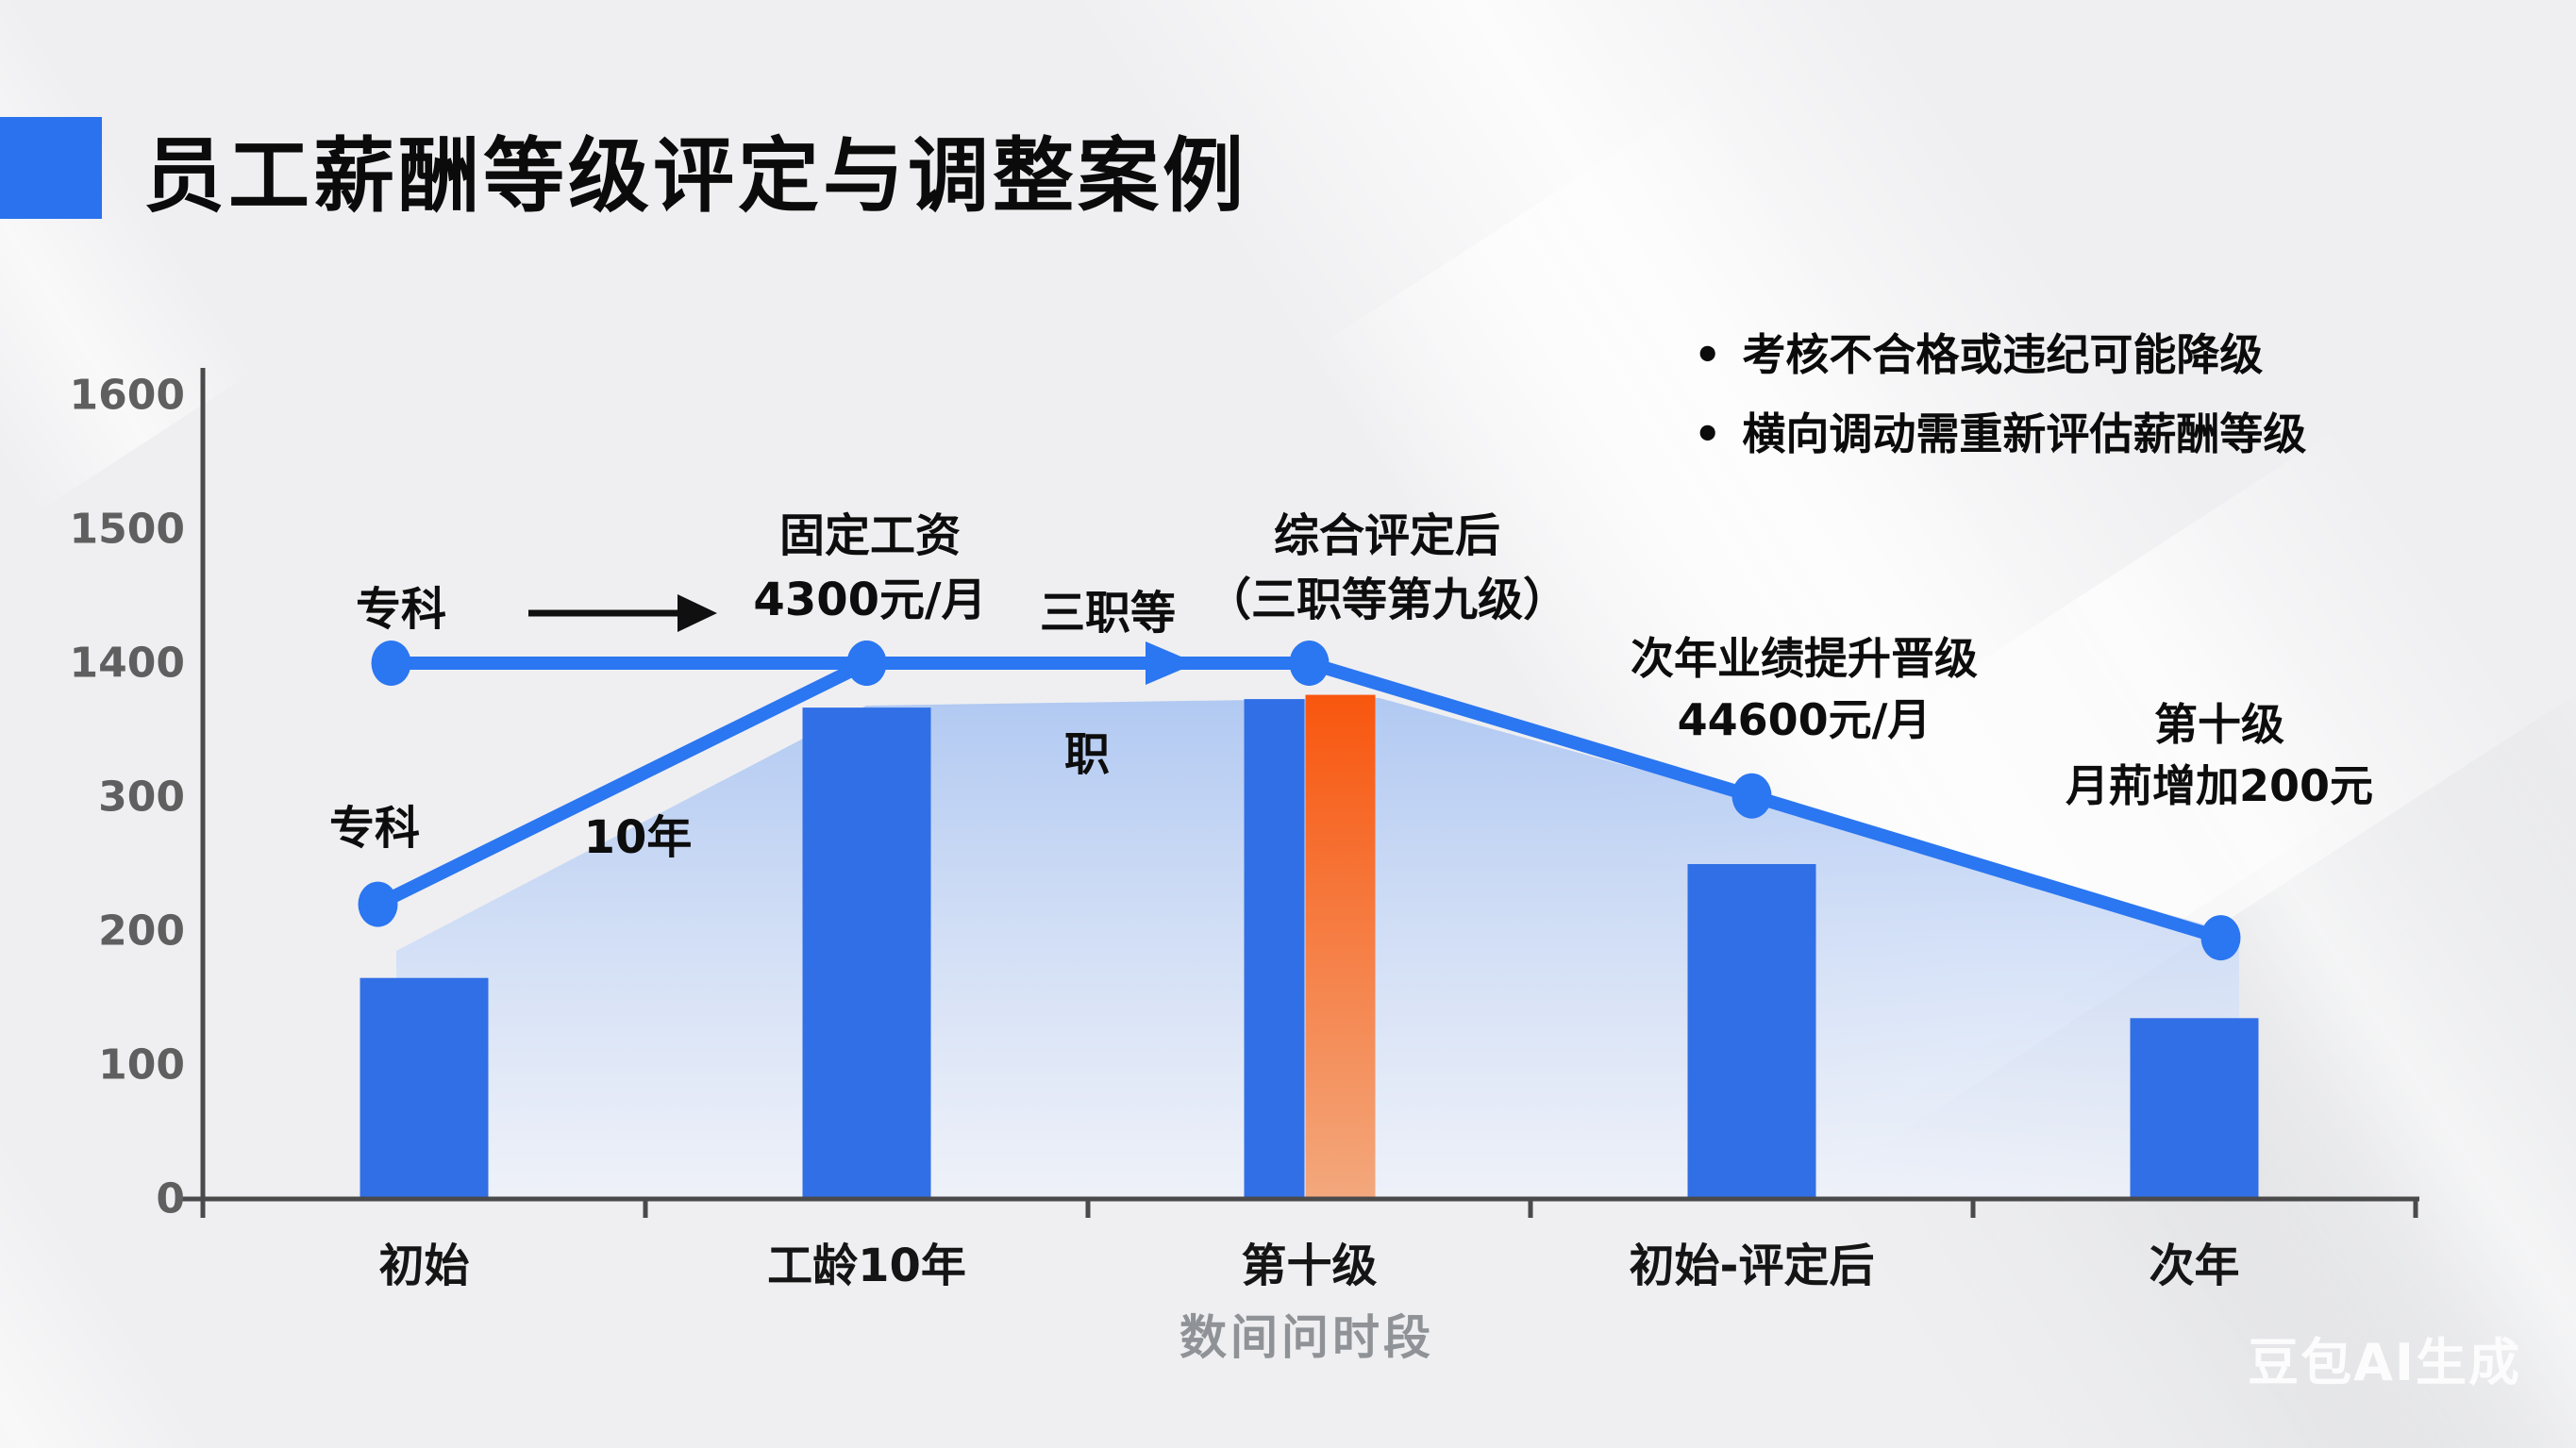  I want to click on line-initial-rise, so click(622, 784).